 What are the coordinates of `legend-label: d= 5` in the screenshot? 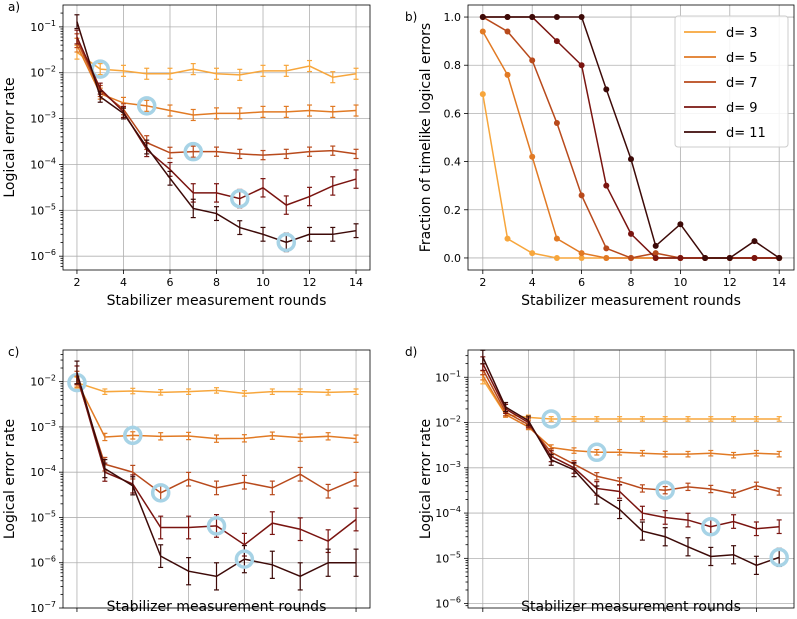 It's located at (742, 58).